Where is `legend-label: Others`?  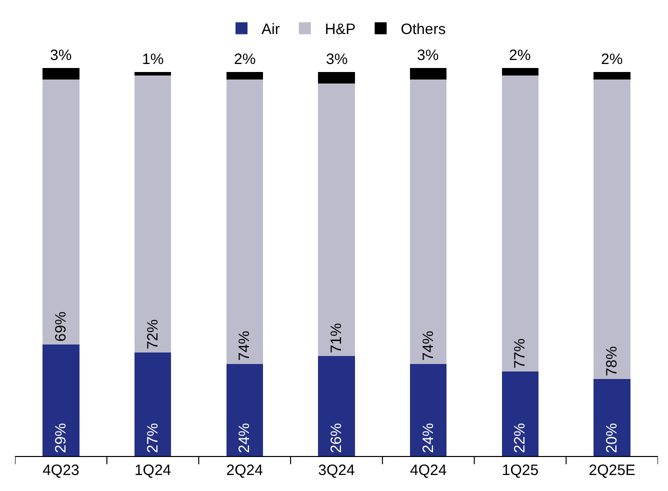 legend-label: Others is located at coordinates (423, 29).